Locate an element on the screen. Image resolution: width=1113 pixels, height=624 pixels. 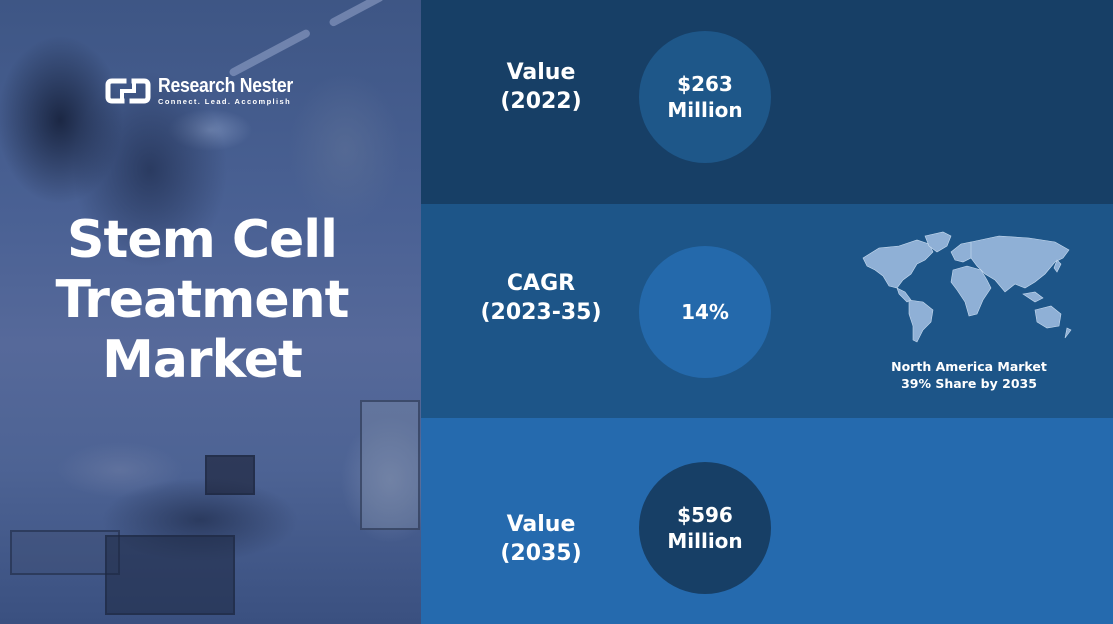
stat-label-line: CAGR is located at coordinates (541, 283).